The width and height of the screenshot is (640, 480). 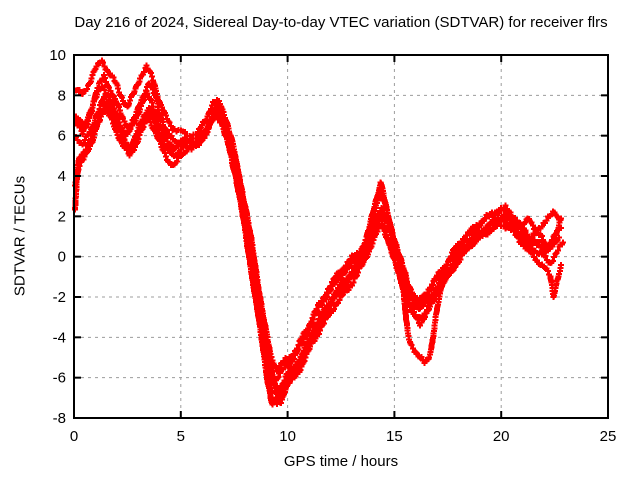 I want to click on x-tick-label-0: 0, so click(x=74, y=436).